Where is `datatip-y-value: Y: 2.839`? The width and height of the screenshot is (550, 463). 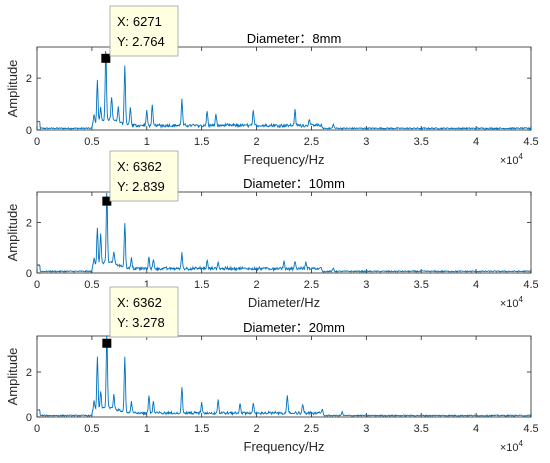
datatip-y-value: Y: 2.839 is located at coordinates (141, 186).